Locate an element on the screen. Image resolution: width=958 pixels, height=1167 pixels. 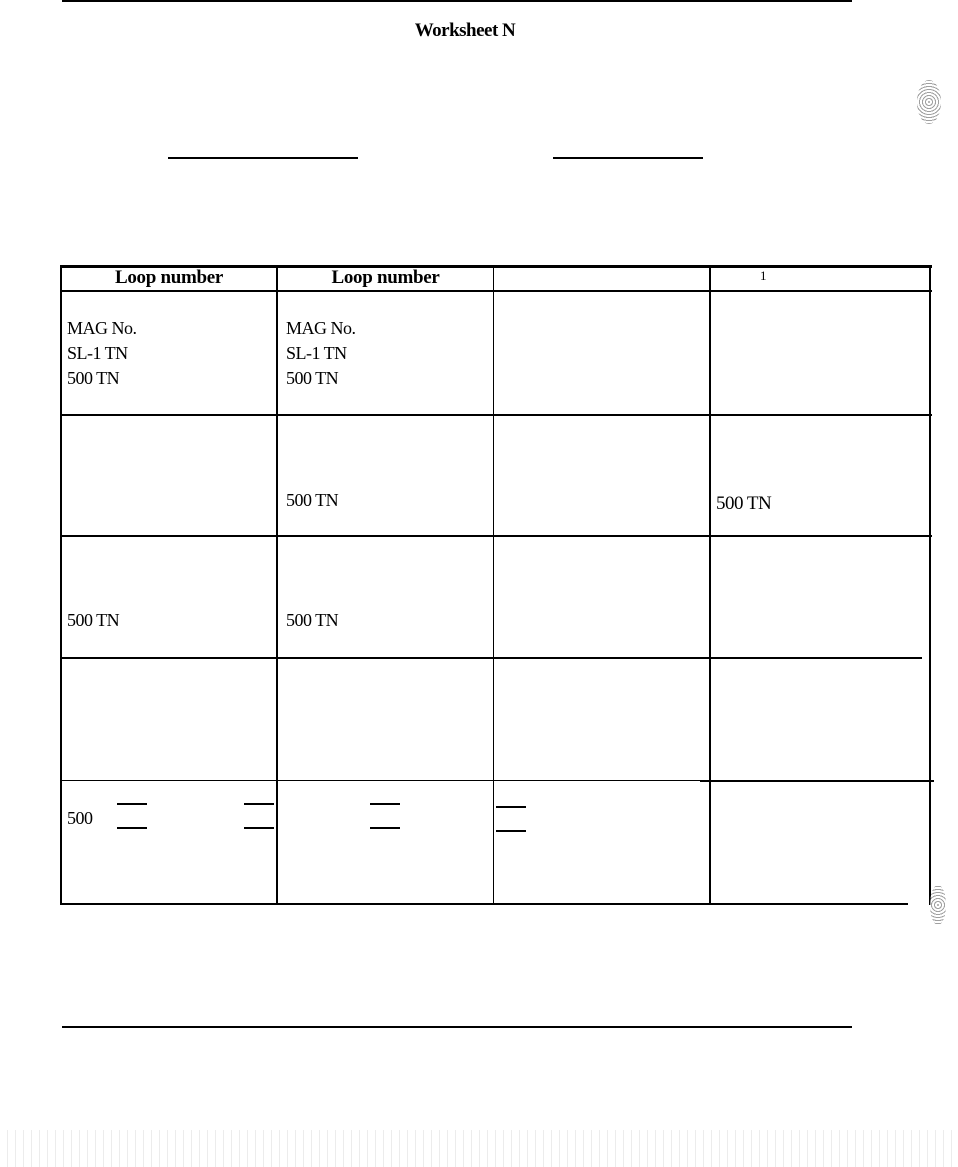
bottom-rule is located at coordinates (457, 1027).